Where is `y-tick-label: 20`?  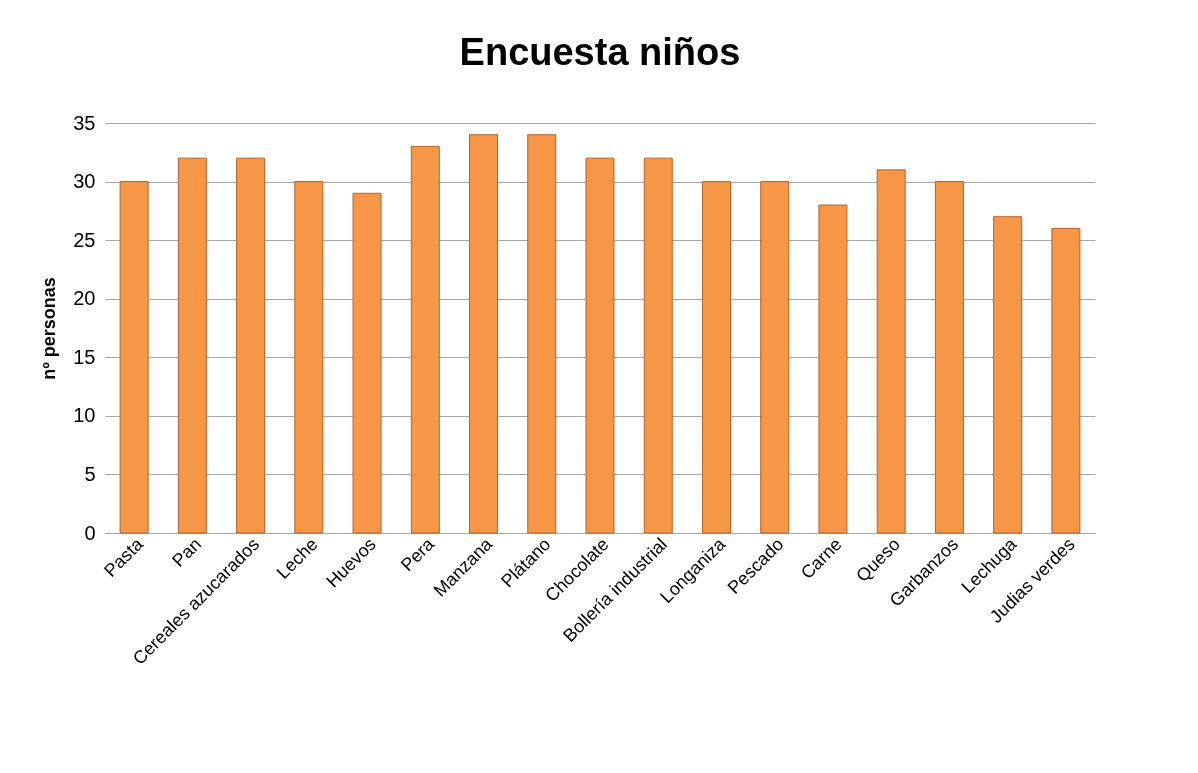 y-tick-label: 20 is located at coordinates (84, 298).